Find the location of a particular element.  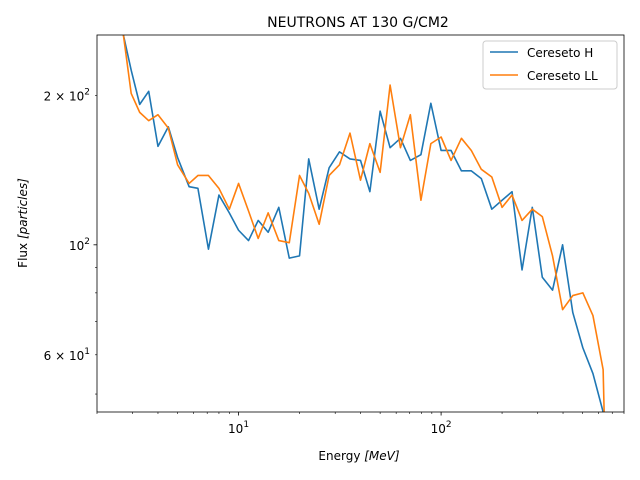

x-axis-label: Energy [MeV] is located at coordinates (358, 456).